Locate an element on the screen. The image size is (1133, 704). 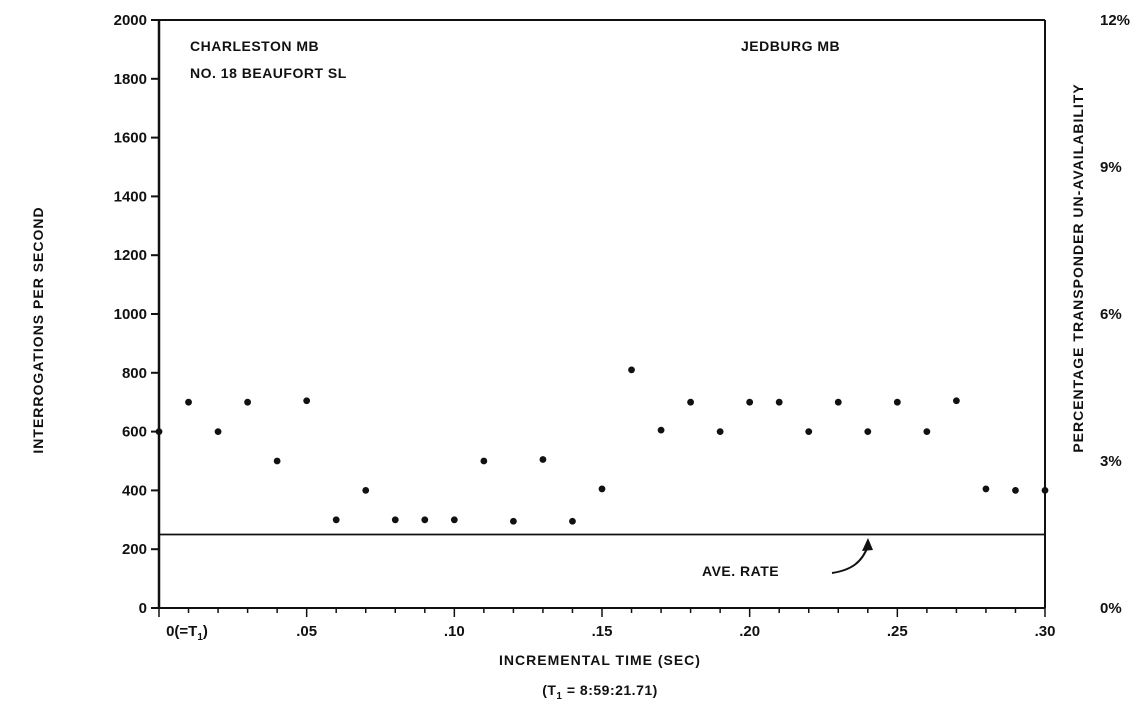
y-right-tick-label: 12% is located at coordinates (1115, 20).